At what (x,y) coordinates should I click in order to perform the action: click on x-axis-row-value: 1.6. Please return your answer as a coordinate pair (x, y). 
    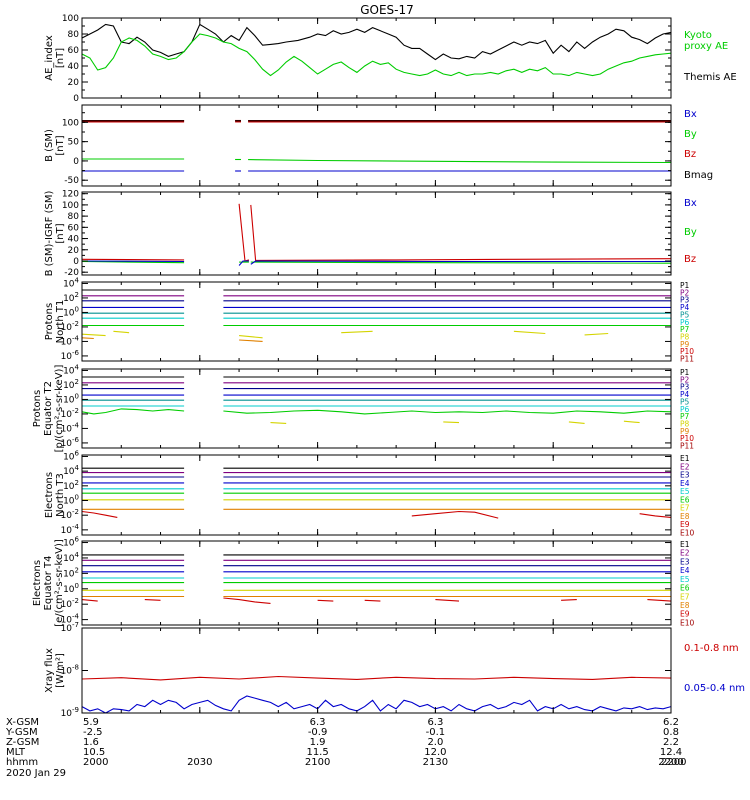
    Looking at the image, I should click on (91, 742).